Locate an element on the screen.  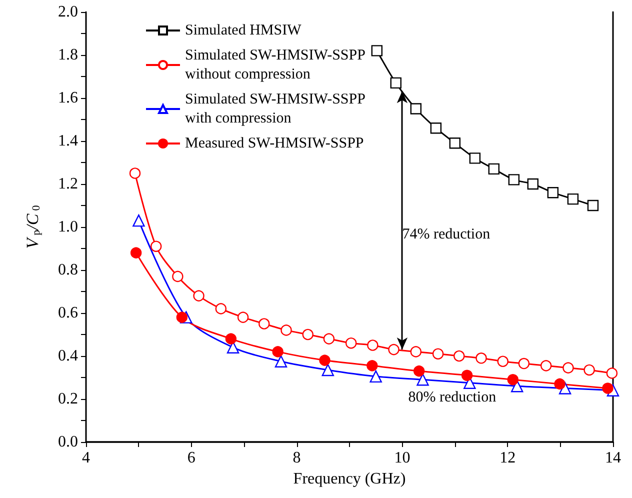
y-tick-label: 1.0 is located at coordinates (68, 227).